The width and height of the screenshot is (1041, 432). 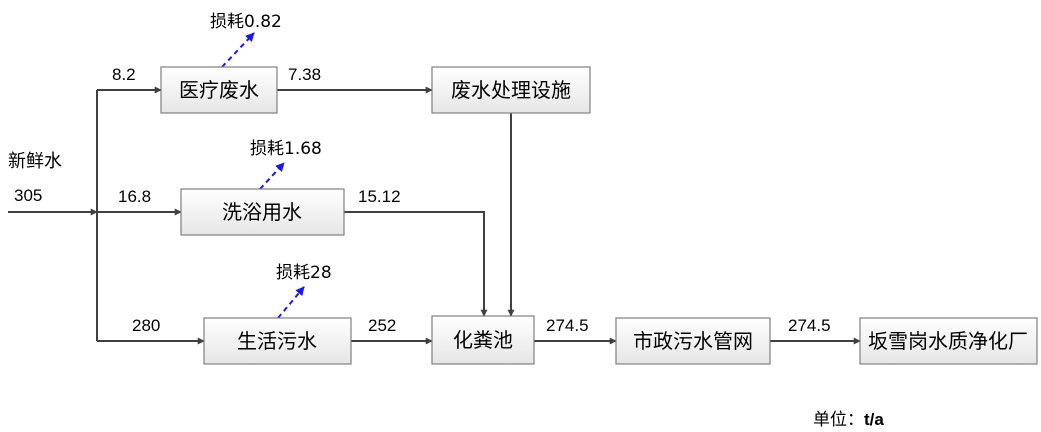 I want to click on flow-to-domestic: 280, so click(x=146, y=325).